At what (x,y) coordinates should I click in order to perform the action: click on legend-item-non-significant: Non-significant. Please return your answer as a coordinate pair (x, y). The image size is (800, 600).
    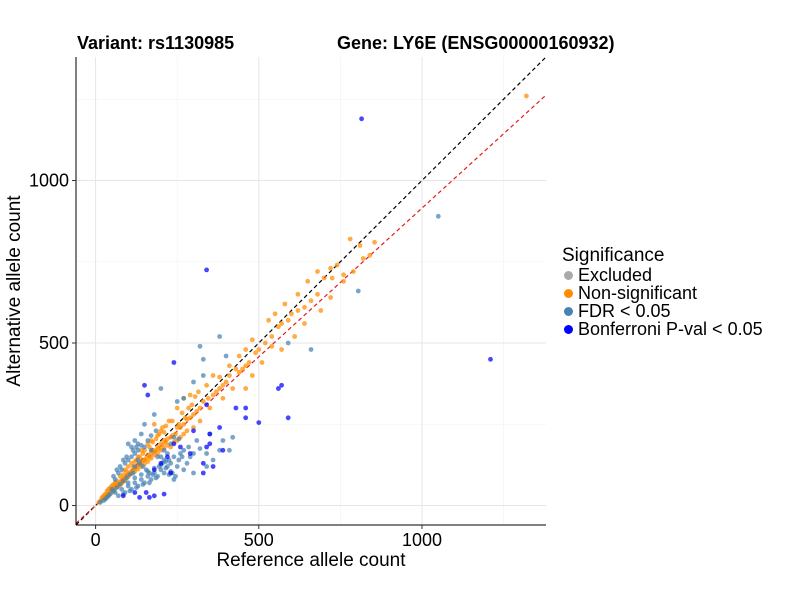
    Looking at the image, I should click on (662, 292).